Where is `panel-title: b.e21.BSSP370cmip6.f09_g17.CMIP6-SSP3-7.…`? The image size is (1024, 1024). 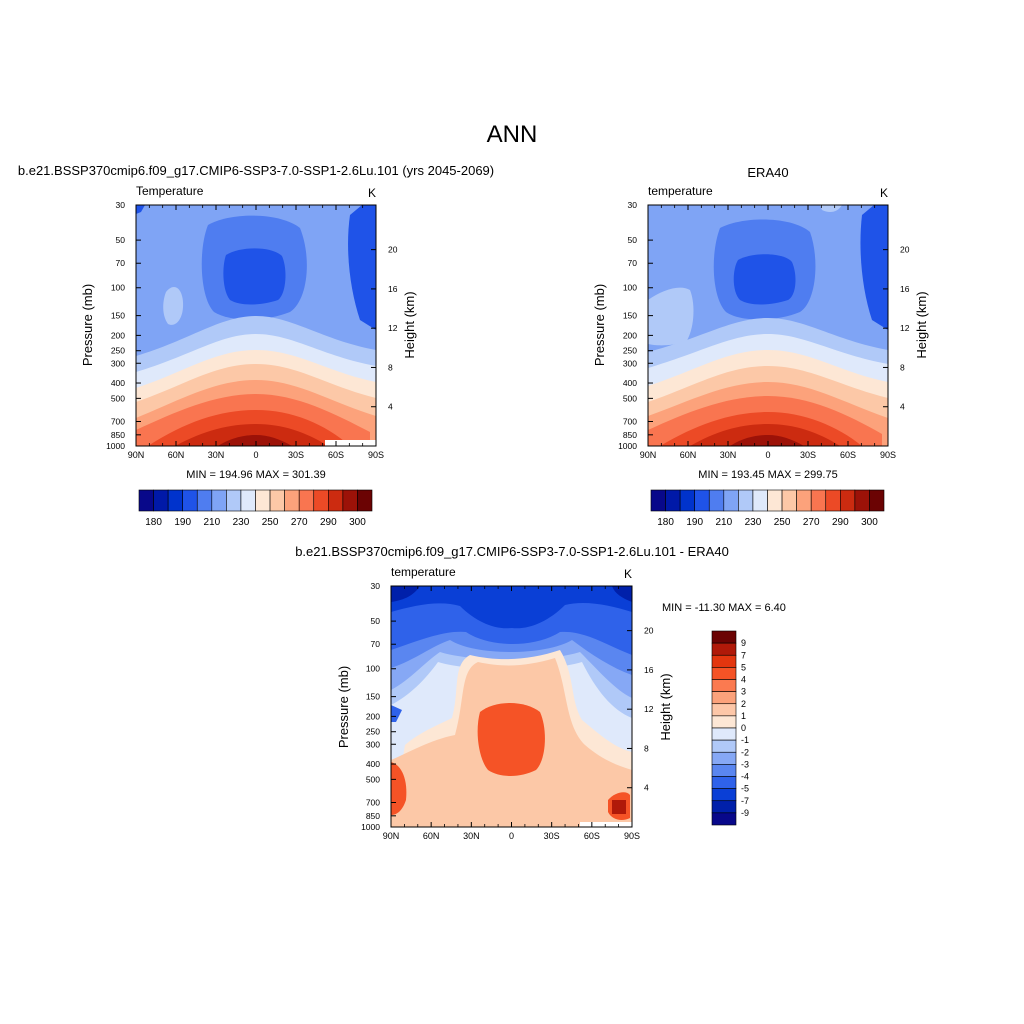
panel-title: b.e21.BSSP370cmip6.f09_g17.CMIP6-SSP3-7.… is located at coordinates (512, 551).